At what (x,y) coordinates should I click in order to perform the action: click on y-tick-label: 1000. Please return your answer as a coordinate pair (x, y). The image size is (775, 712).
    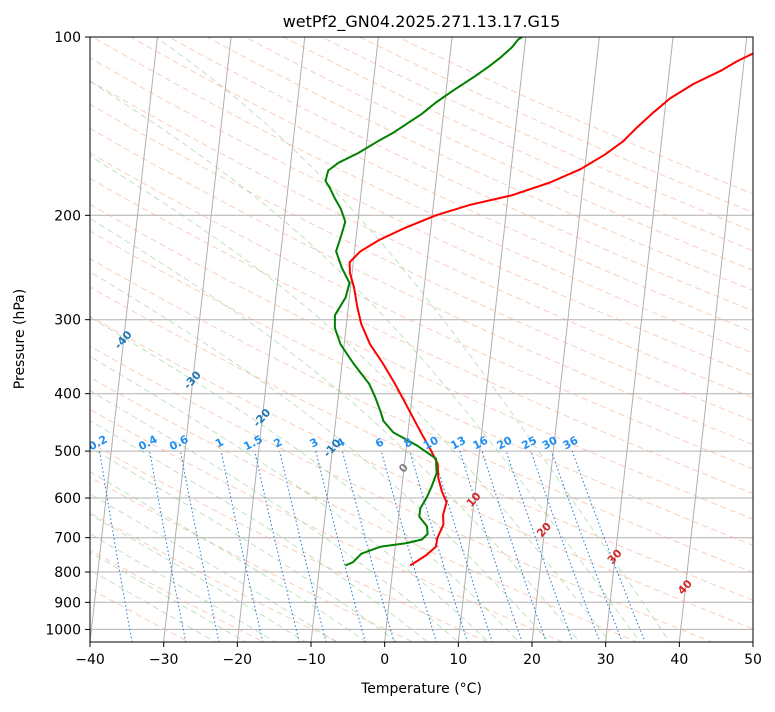
    Looking at the image, I should click on (63, 630).